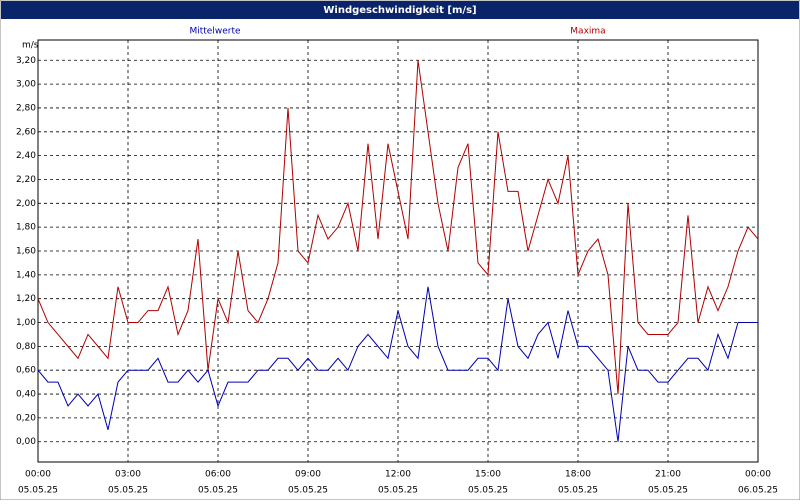 The width and height of the screenshot is (800, 504). Describe the element at coordinates (30, 46) in the screenshot. I see `y-unit: m/s` at that location.